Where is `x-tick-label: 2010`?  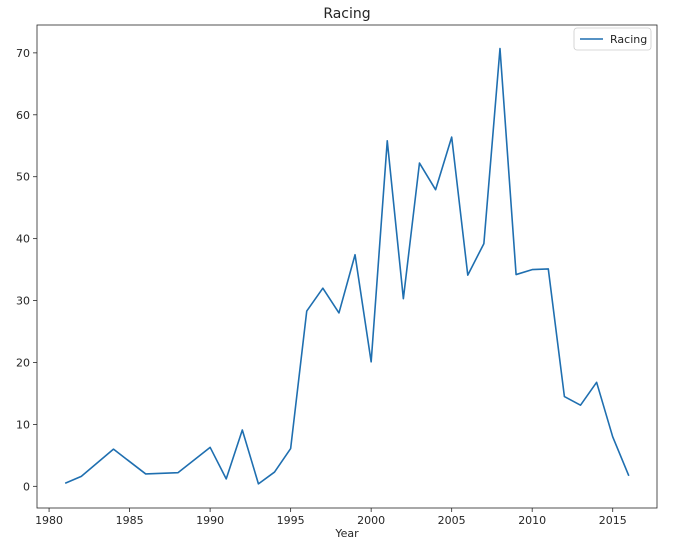
x-tick-label: 2010 is located at coordinates (532, 520).